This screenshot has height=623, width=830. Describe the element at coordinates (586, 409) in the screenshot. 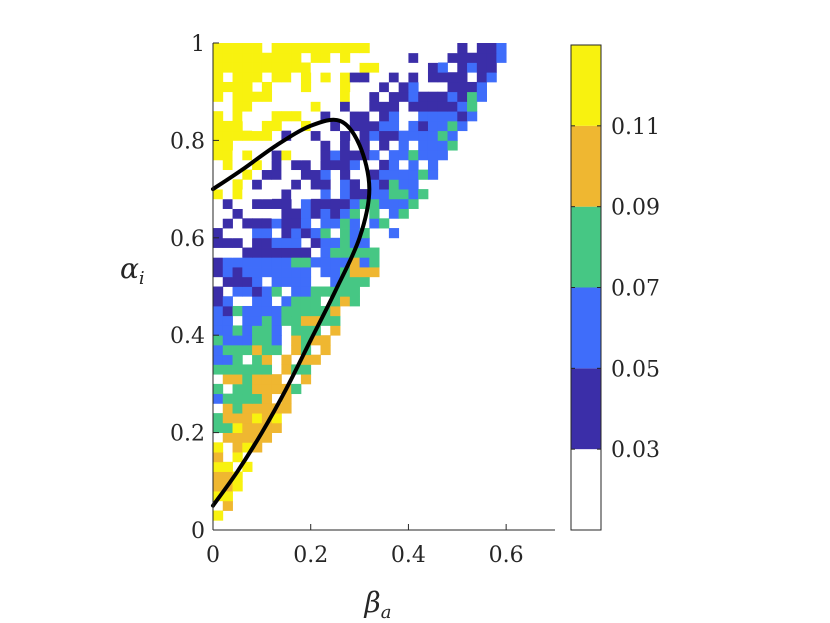

I see `colorbar-segment` at that location.